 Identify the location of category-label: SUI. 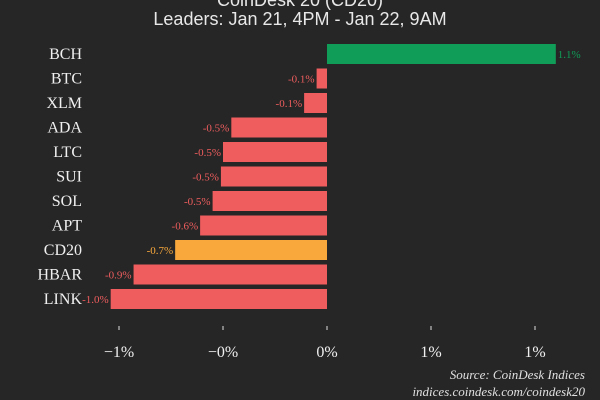
(69, 177).